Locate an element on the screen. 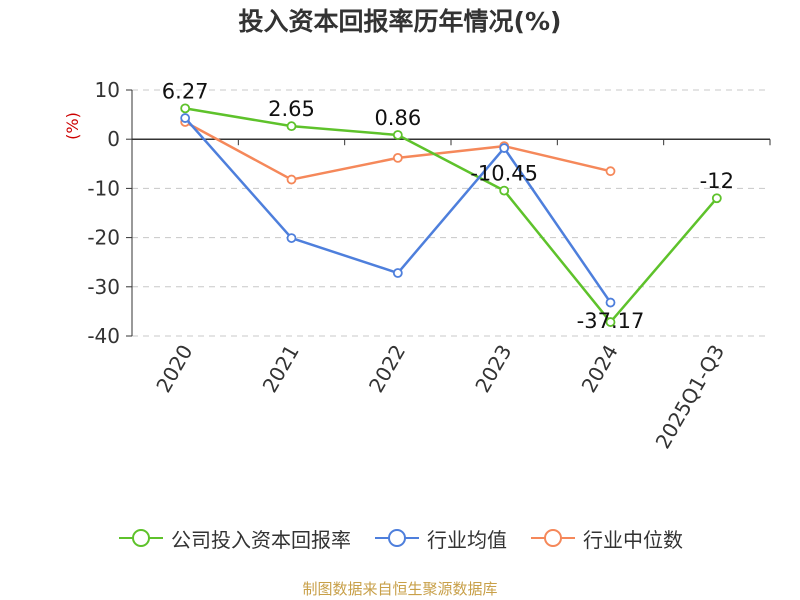 The height and width of the screenshot is (600, 800). y-tick-label: -20 is located at coordinates (103, 238).